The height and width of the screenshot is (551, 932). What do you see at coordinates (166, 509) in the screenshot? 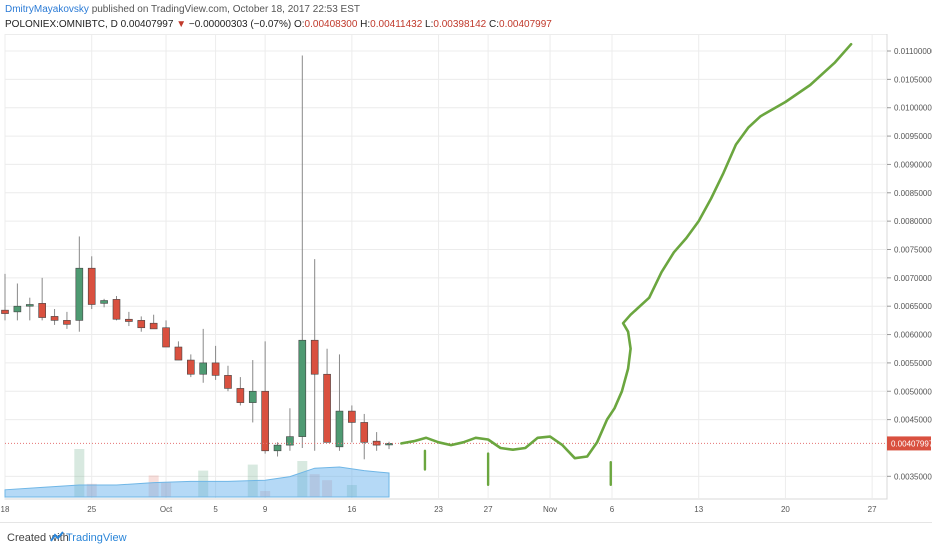
I see `x-tick-label: Oct` at bounding box center [166, 509].